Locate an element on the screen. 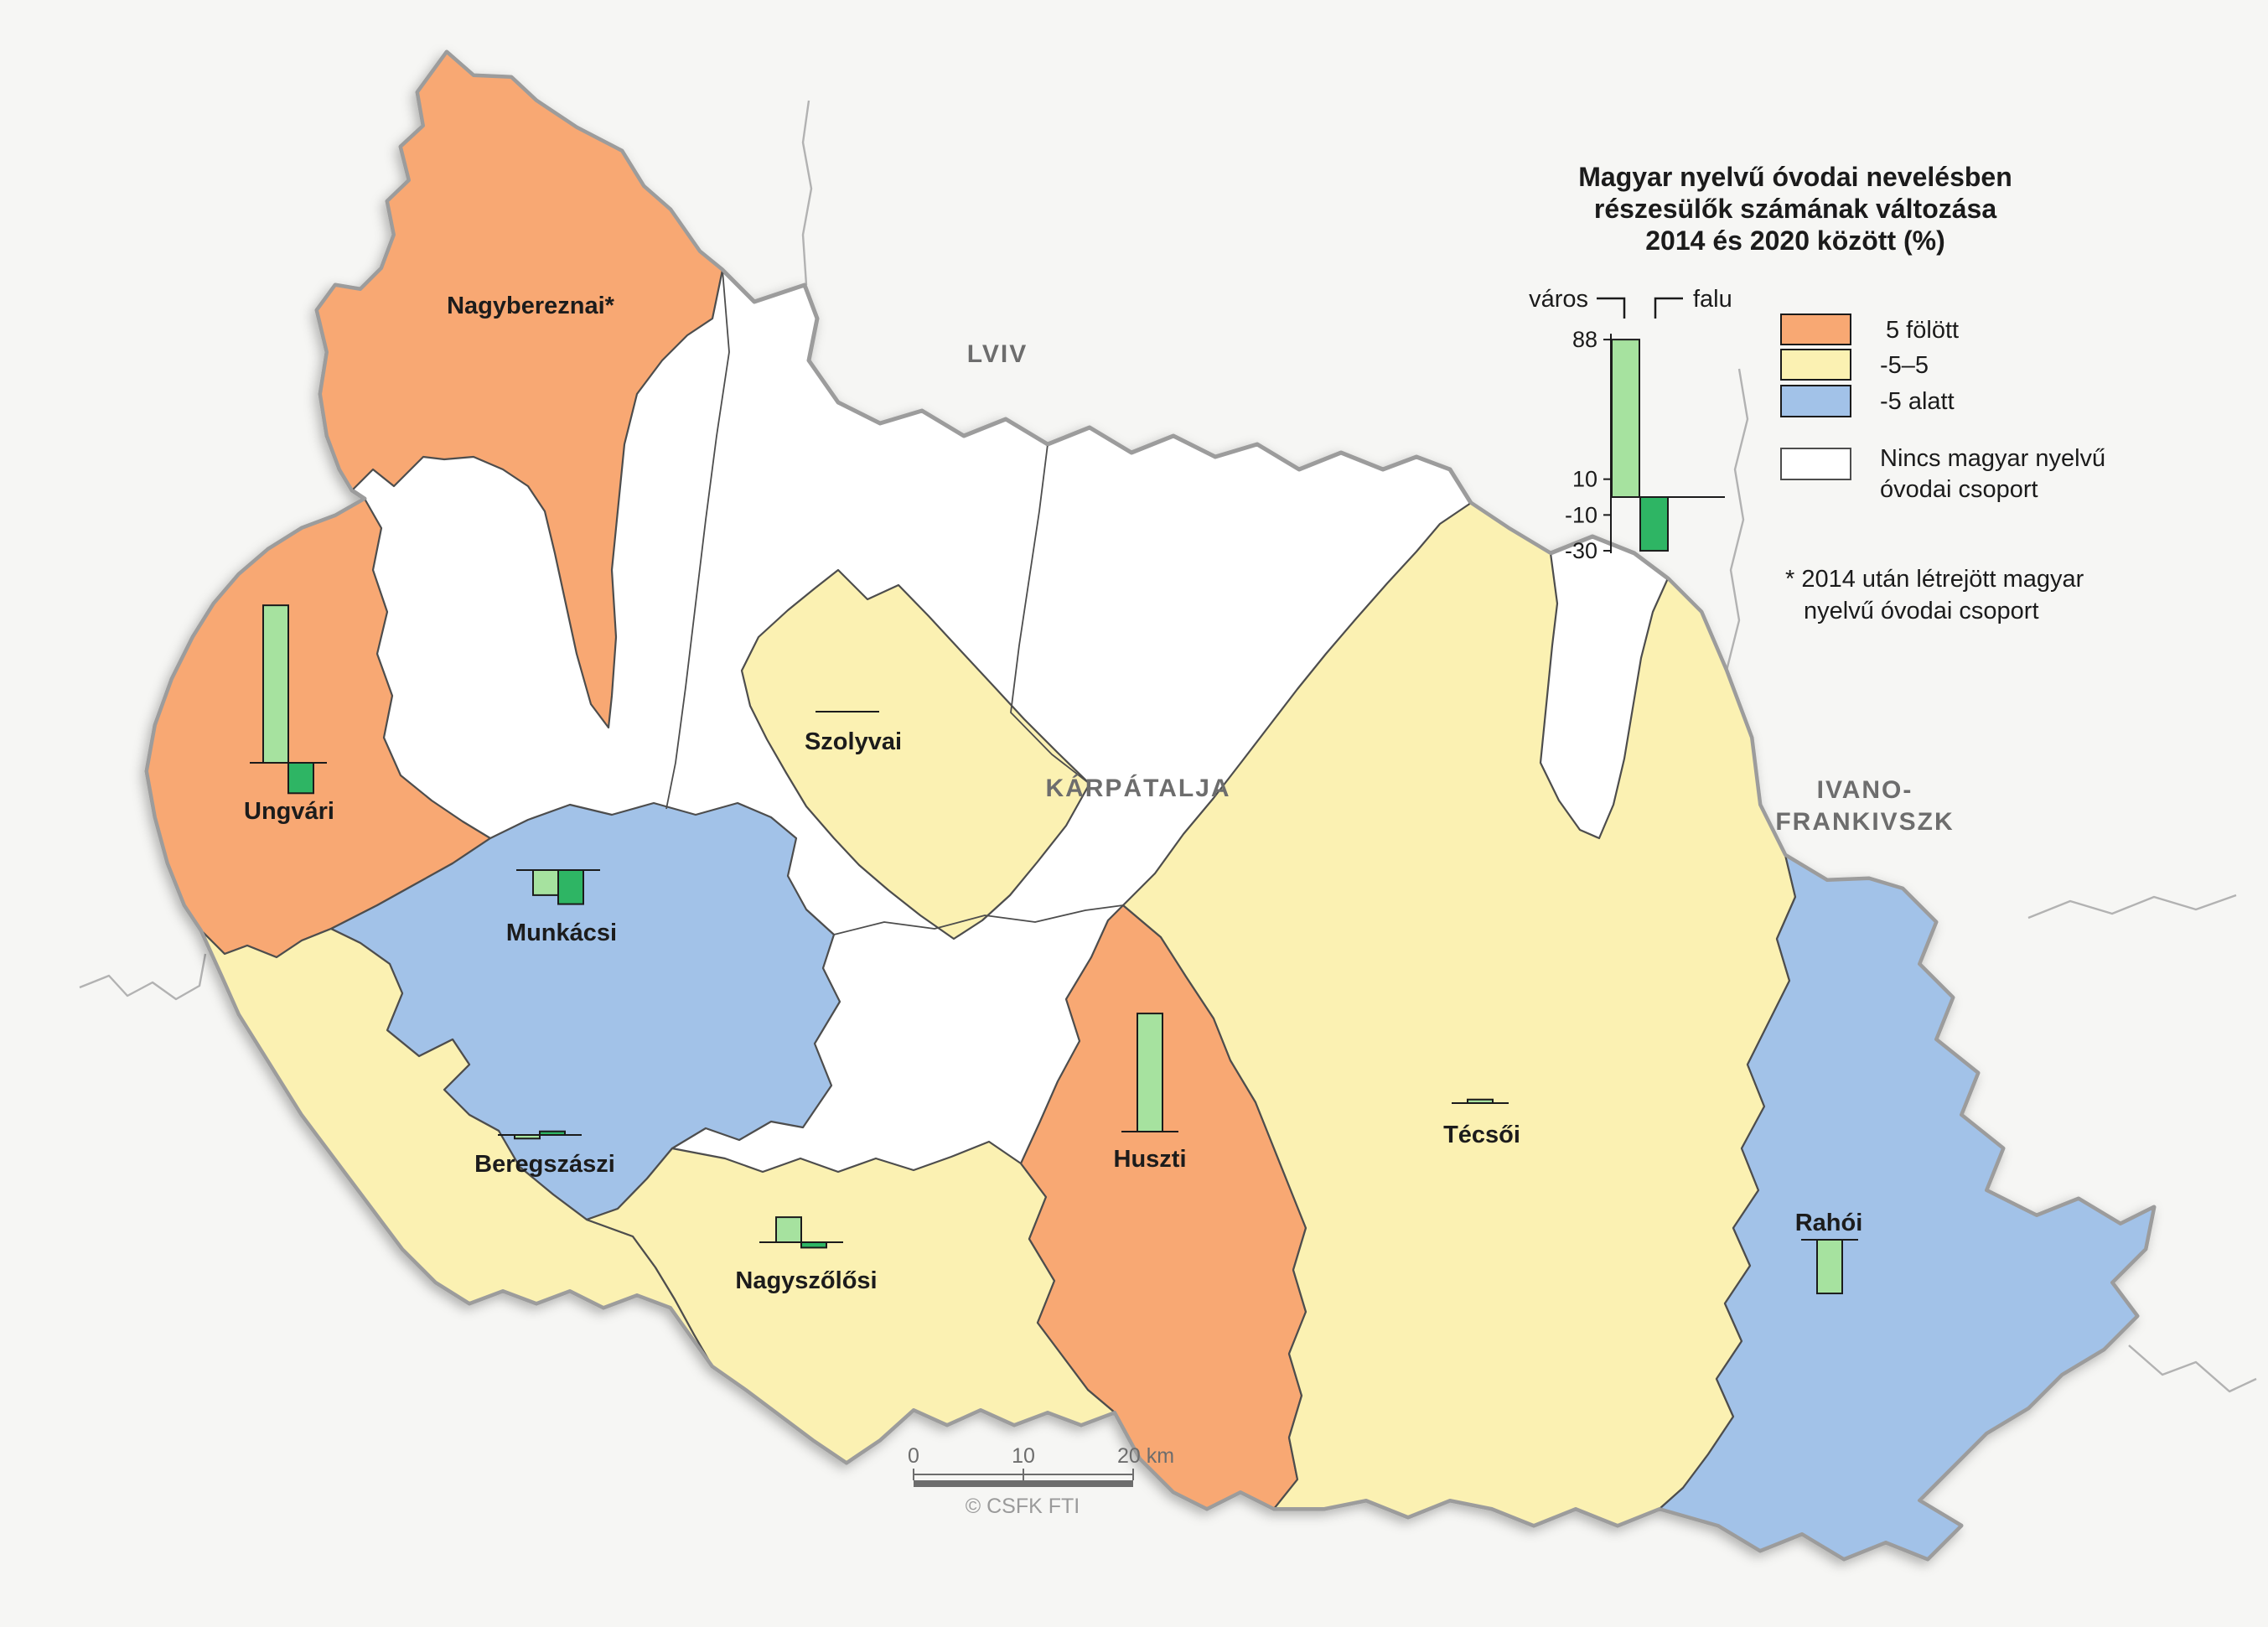  bar-falu-ungvari is located at coordinates (300, 778).